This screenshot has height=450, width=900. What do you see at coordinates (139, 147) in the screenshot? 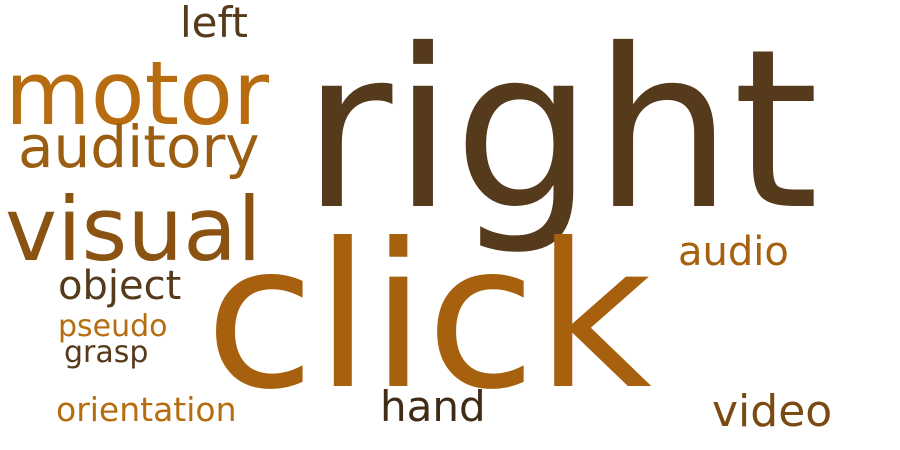
I see `word-auditory: auditory` at bounding box center [139, 147].